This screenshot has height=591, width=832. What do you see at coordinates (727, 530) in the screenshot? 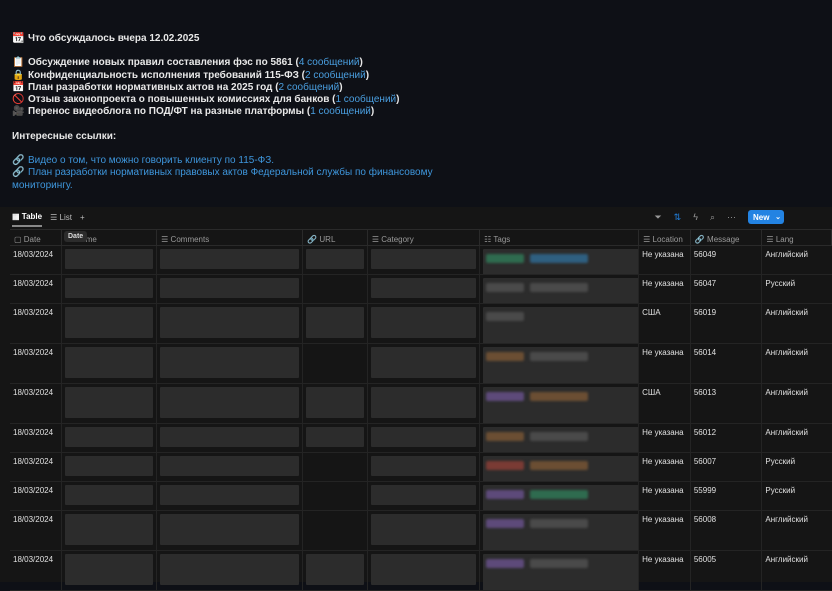
I see `cell-message: 56008` at bounding box center [727, 530].